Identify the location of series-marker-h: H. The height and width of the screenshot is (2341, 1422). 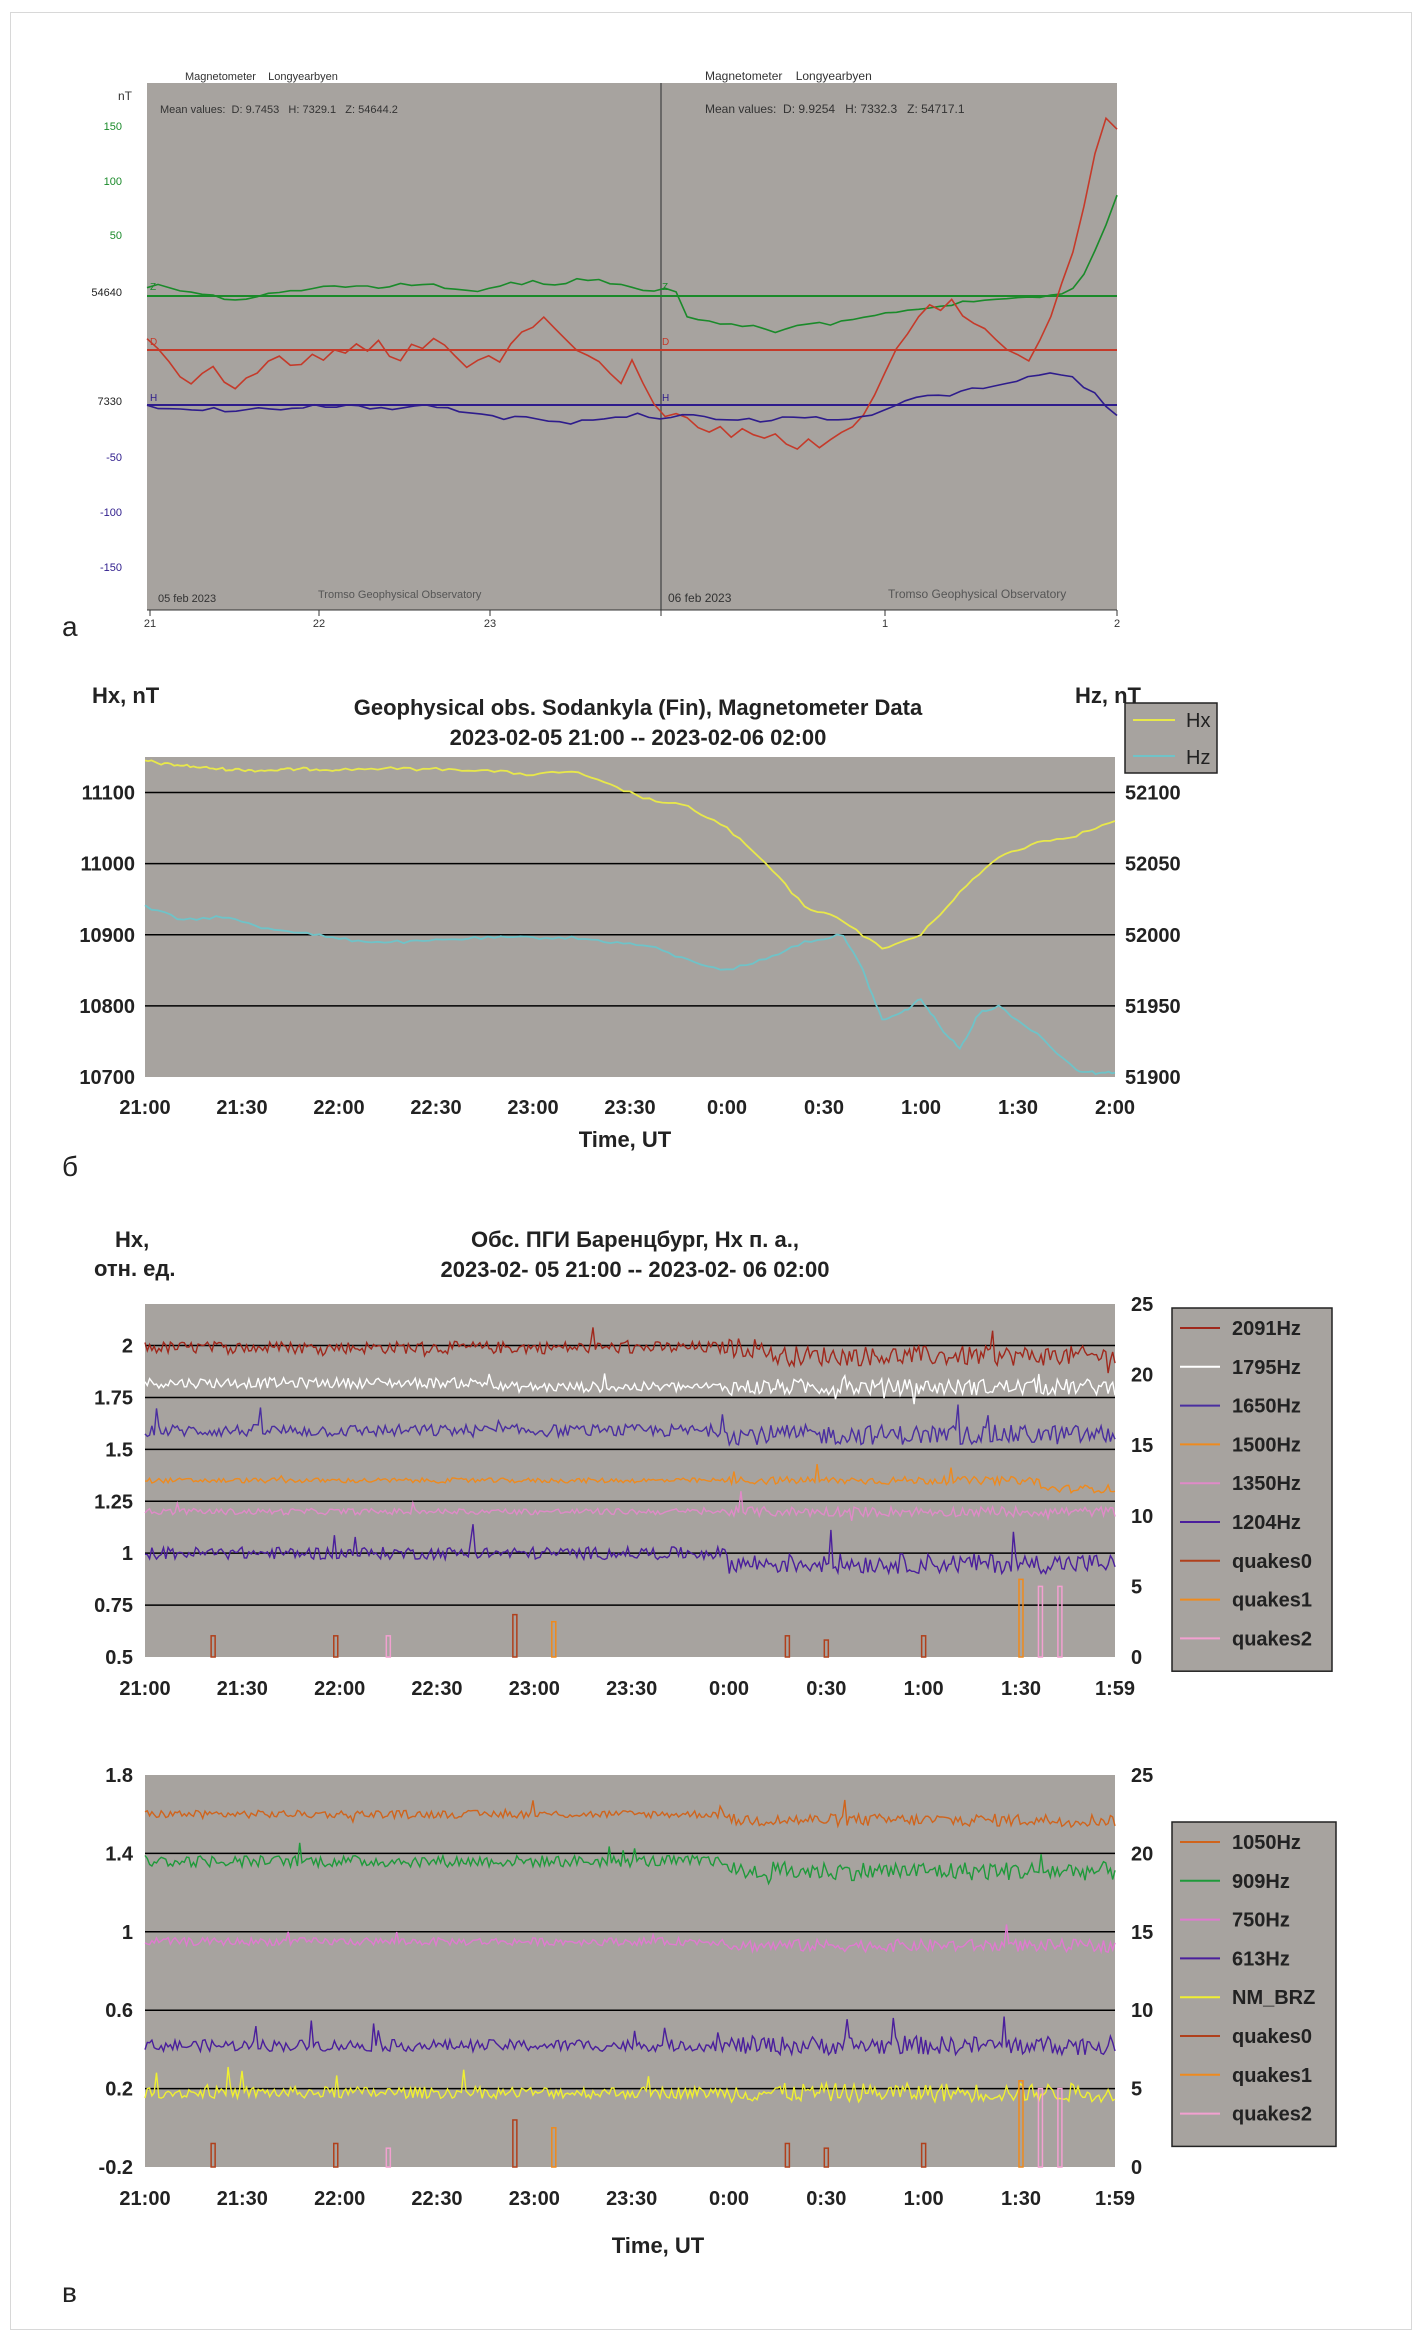
(665, 398).